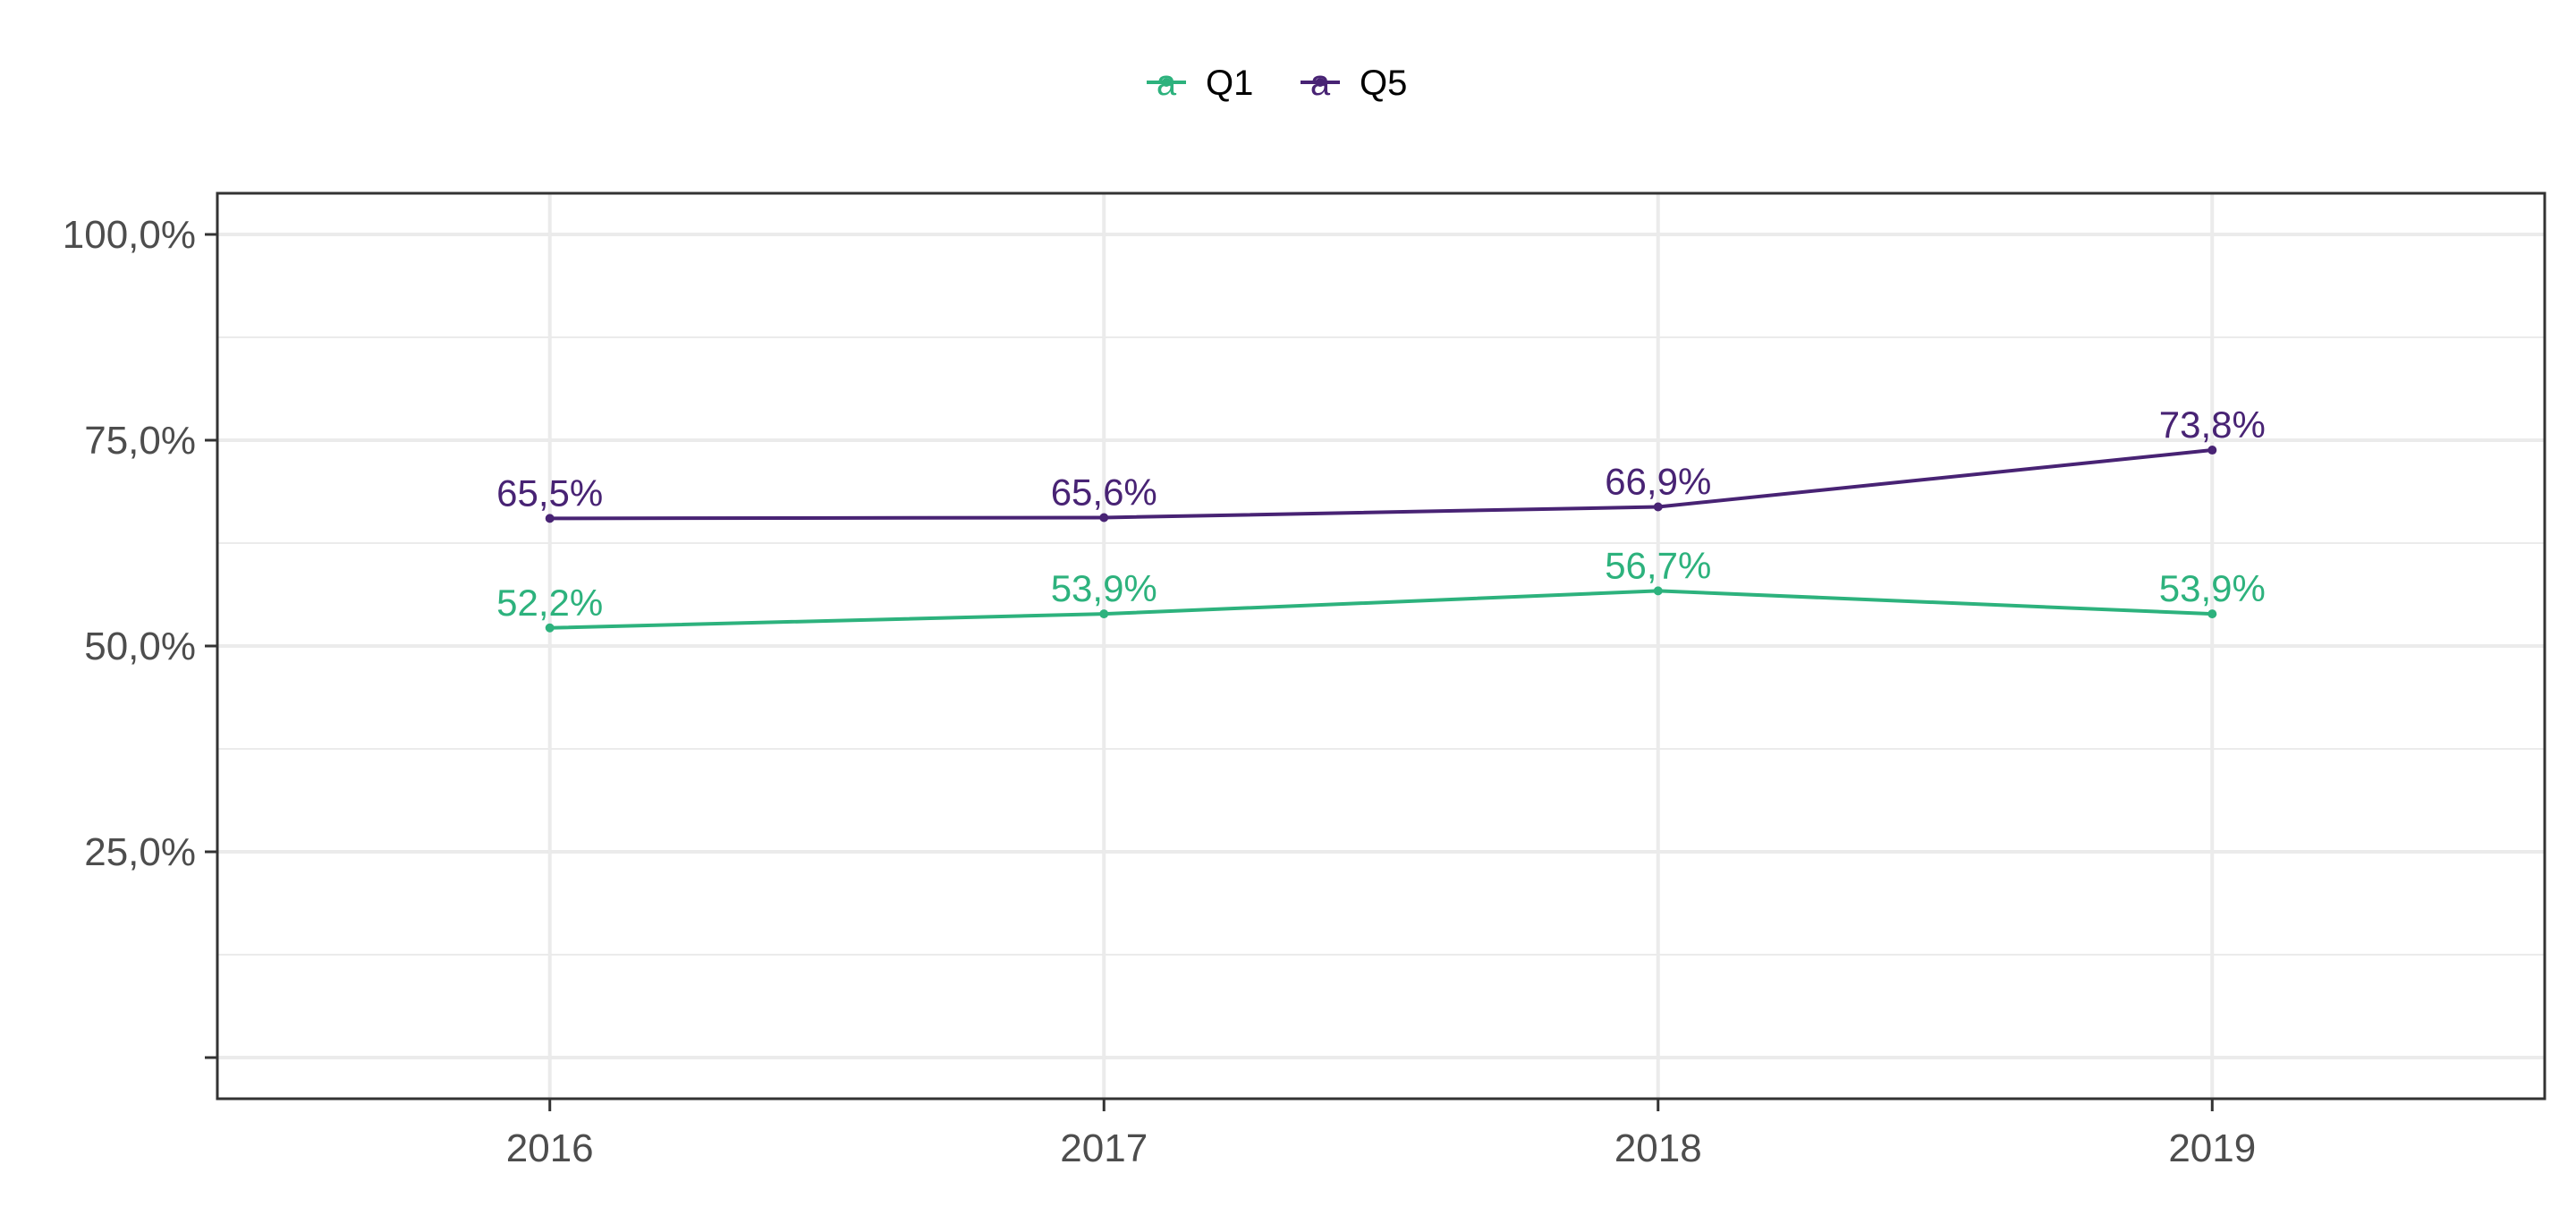 Image resolution: width=2576 pixels, height=1207 pixels. What do you see at coordinates (1381, 484) in the screenshot?
I see `series-line-q5` at bounding box center [1381, 484].